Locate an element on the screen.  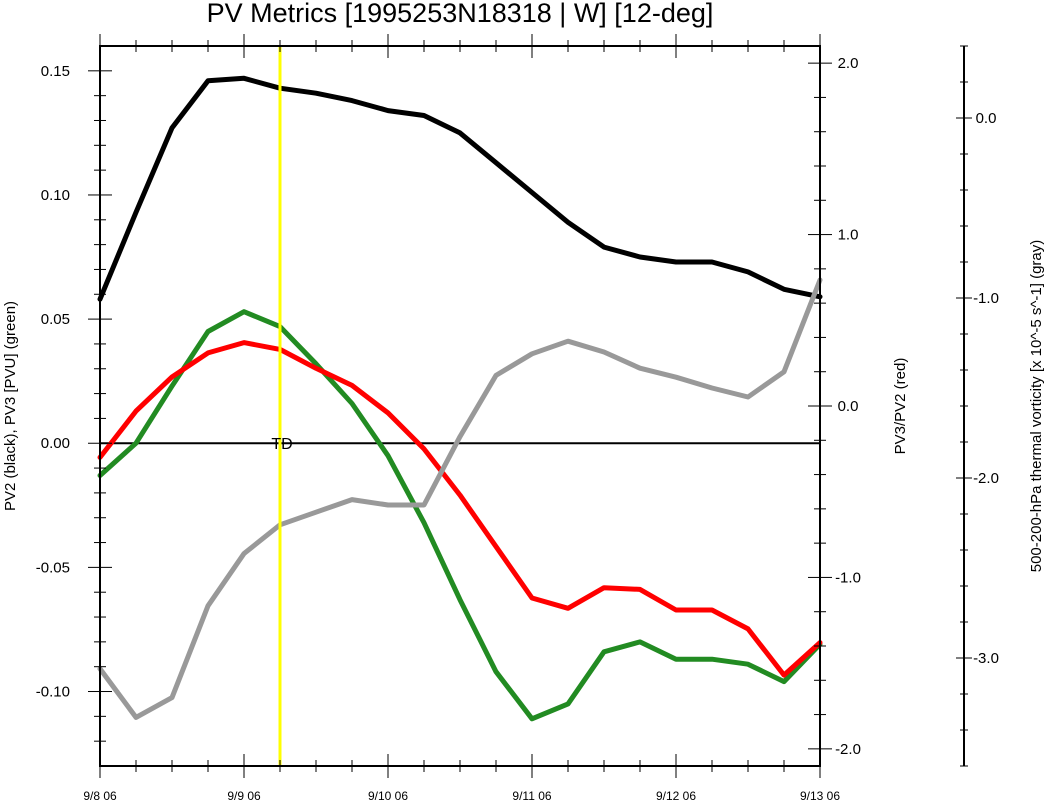
td-annotation: TD is located at coordinates (281, 444).